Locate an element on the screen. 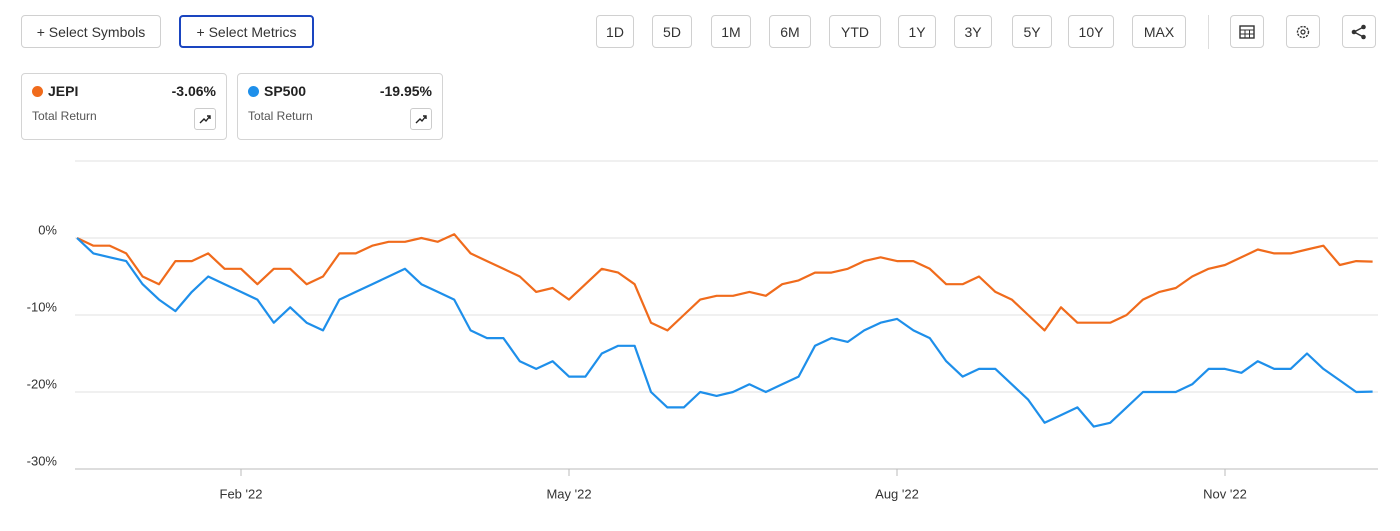 This screenshot has width=1400, height=531. legend-card: SP500 -19.95% Total Return is located at coordinates (340, 106).